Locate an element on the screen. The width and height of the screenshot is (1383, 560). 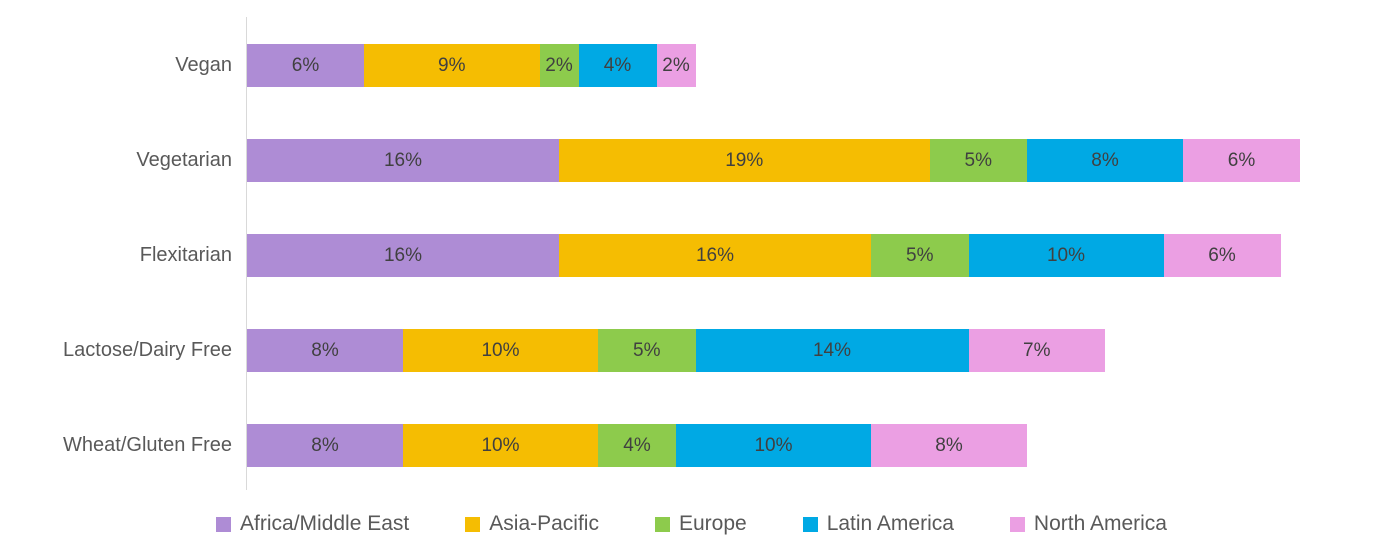
legend-label: North America is located at coordinates (1100, 523).